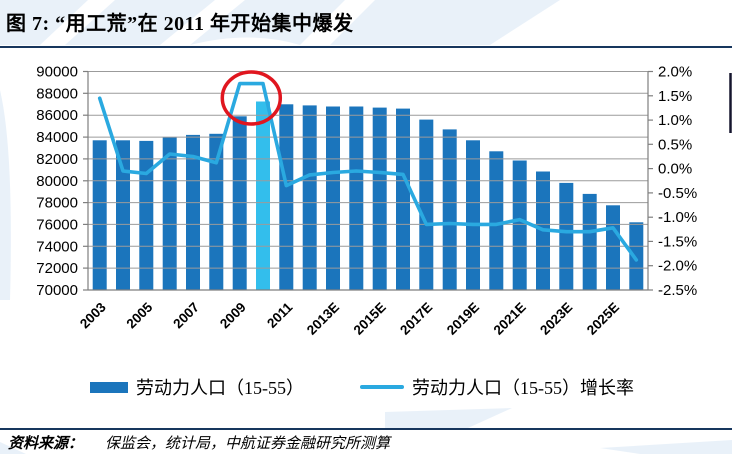 The width and height of the screenshot is (732, 454). Describe the element at coordinates (366, 47) in the screenshot. I see `title-underline-rule` at that location.